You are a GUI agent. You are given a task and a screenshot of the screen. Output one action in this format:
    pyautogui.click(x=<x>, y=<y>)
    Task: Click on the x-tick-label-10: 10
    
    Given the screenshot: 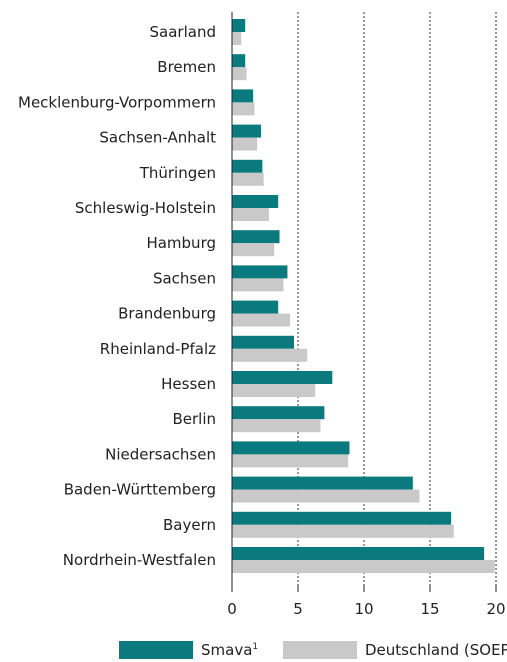 What is the action you would take?
    pyautogui.click(x=363, y=609)
    